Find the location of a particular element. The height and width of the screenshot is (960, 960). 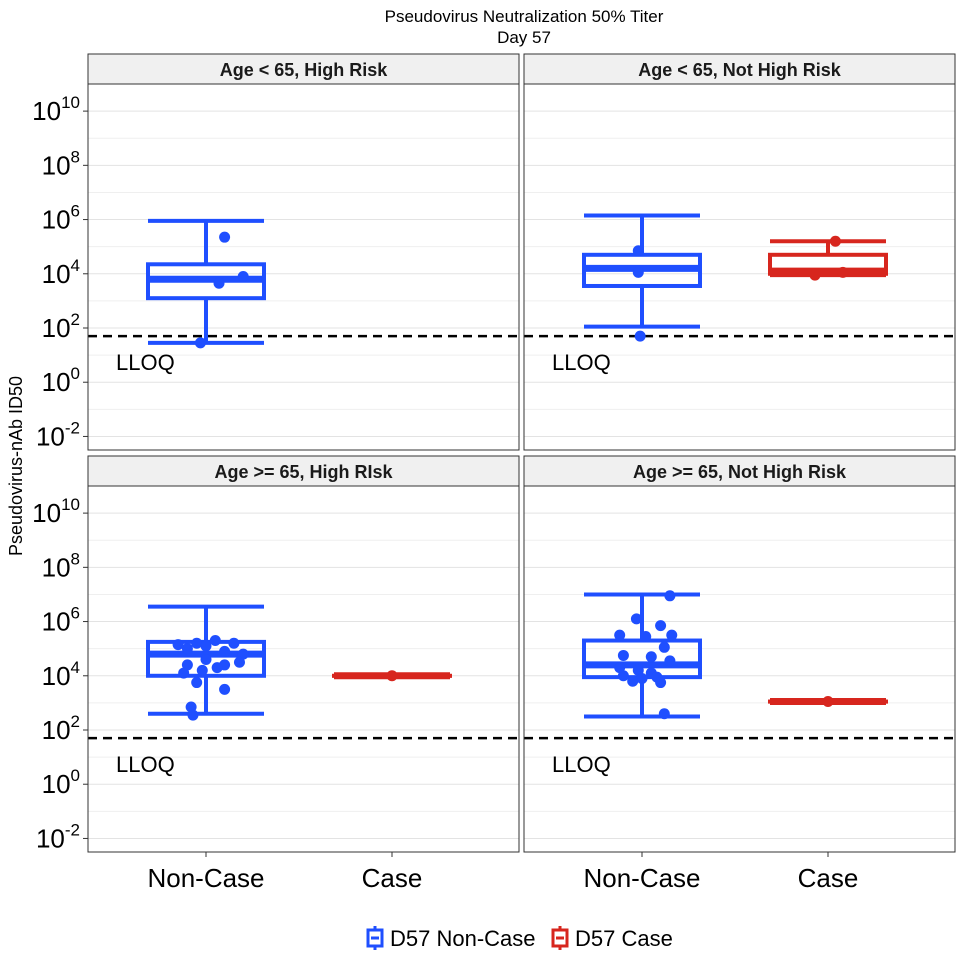

facet-title: Age >= 65, Not High Risk is located at coordinates (740, 472).